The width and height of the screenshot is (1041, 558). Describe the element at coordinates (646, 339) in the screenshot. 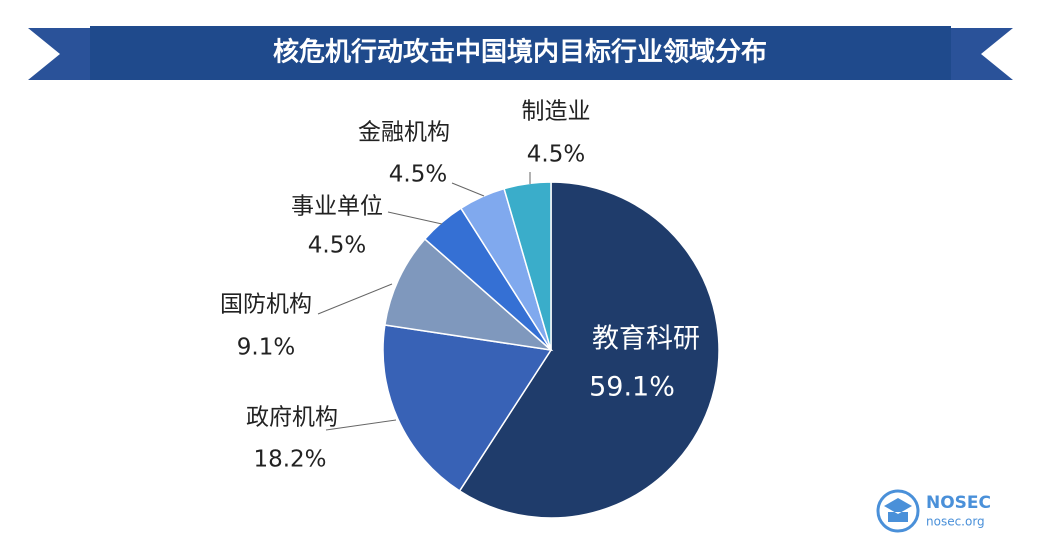

I see `slice-label: 教育科研` at that location.